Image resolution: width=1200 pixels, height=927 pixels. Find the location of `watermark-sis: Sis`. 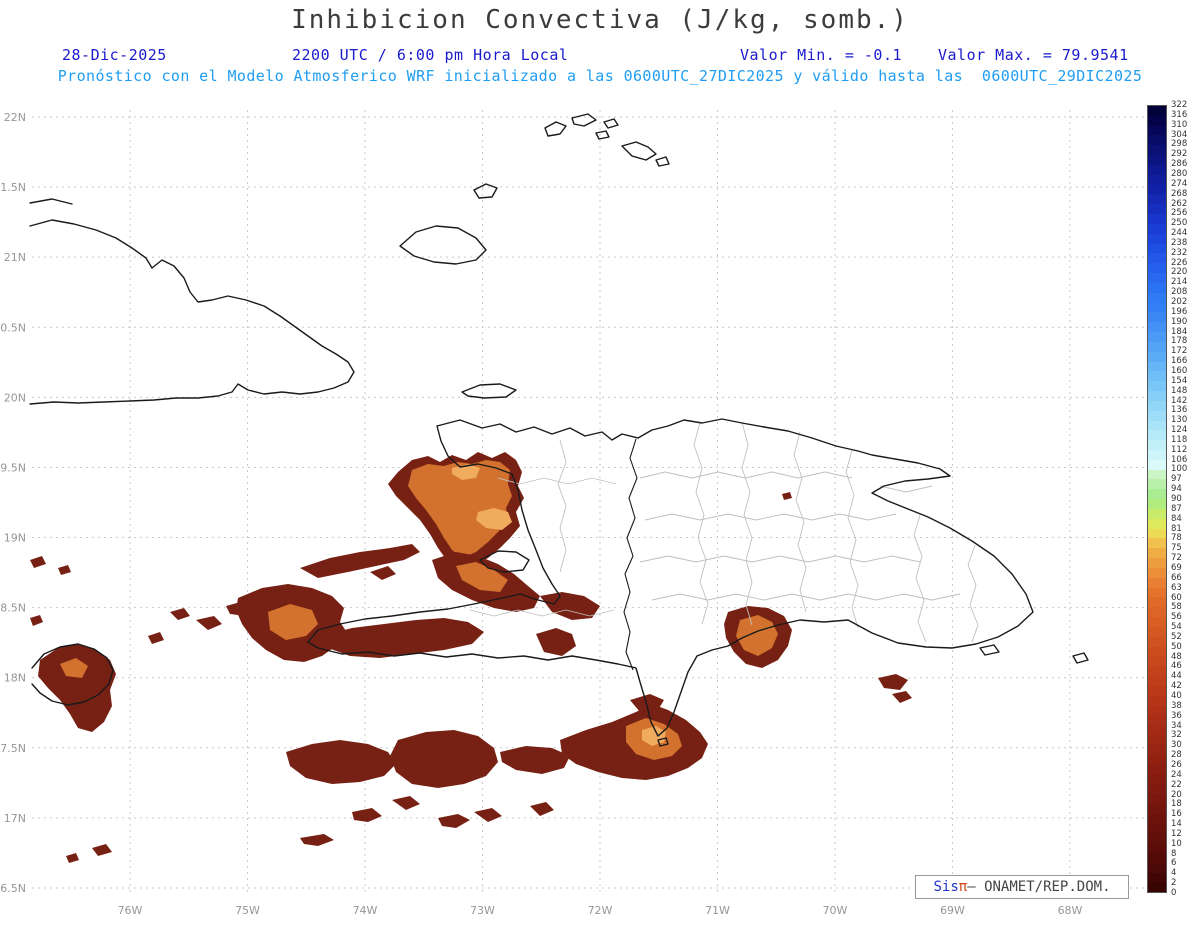

watermark-sis: Sis is located at coordinates (946, 887).